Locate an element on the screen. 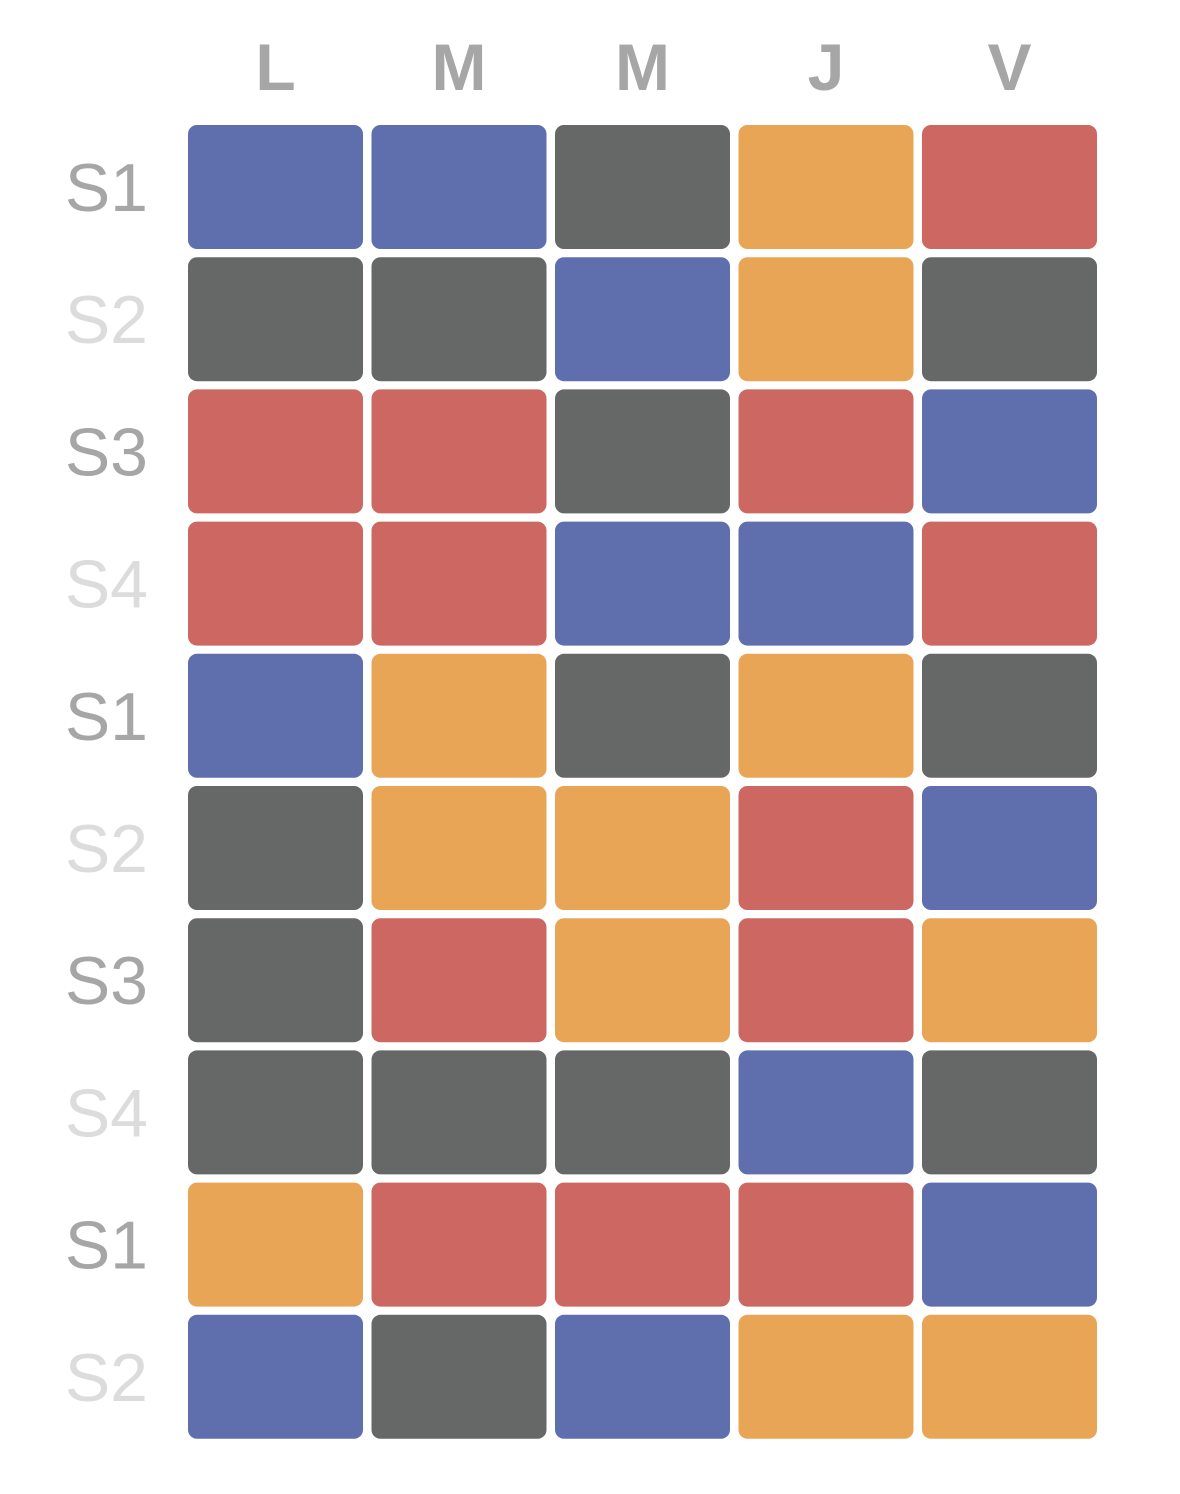 The image size is (1180, 1494). column-label: V is located at coordinates (1009, 67).